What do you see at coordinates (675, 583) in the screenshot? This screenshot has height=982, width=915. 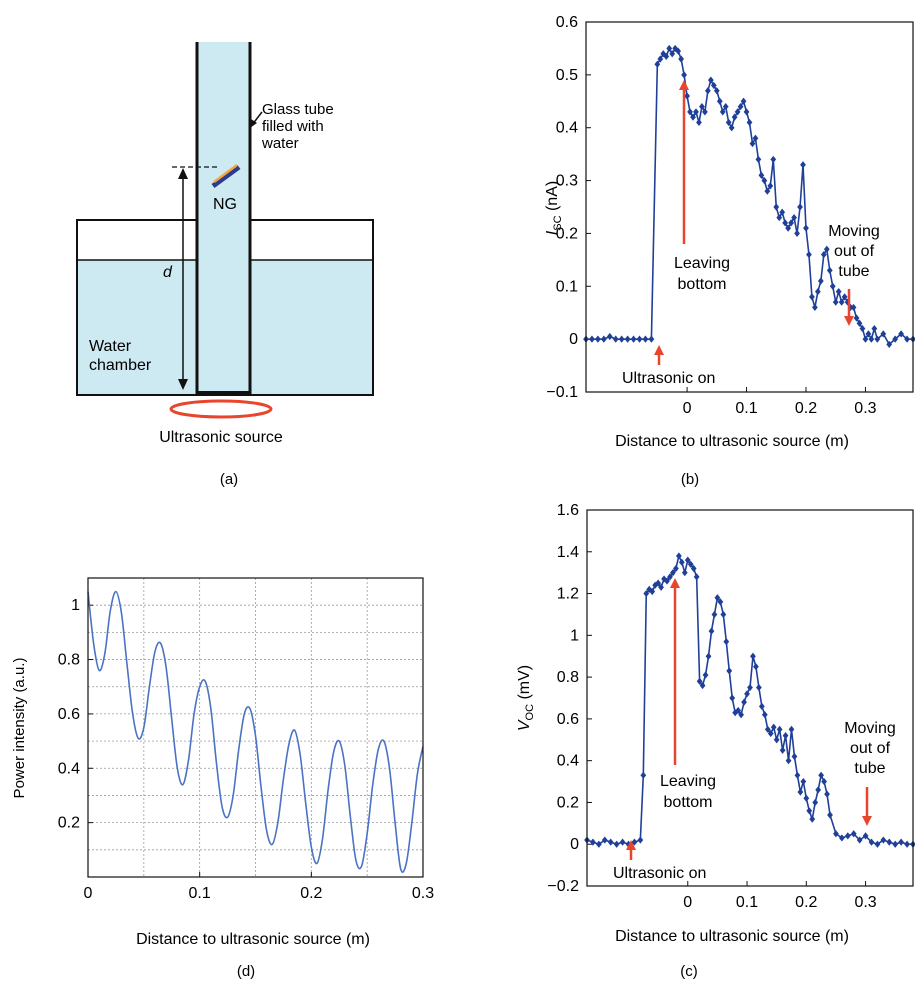 I see `panel-c-leaving-bottom-arrow-head` at bounding box center [675, 583].